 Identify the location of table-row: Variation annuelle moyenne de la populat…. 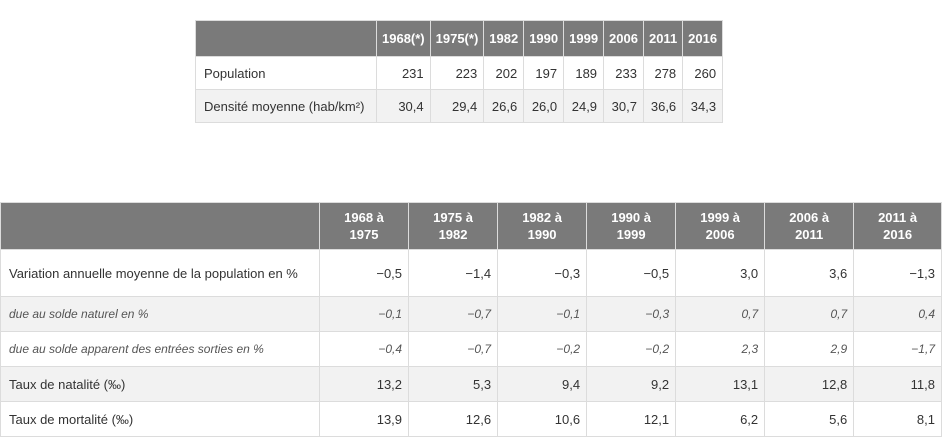
(471, 273).